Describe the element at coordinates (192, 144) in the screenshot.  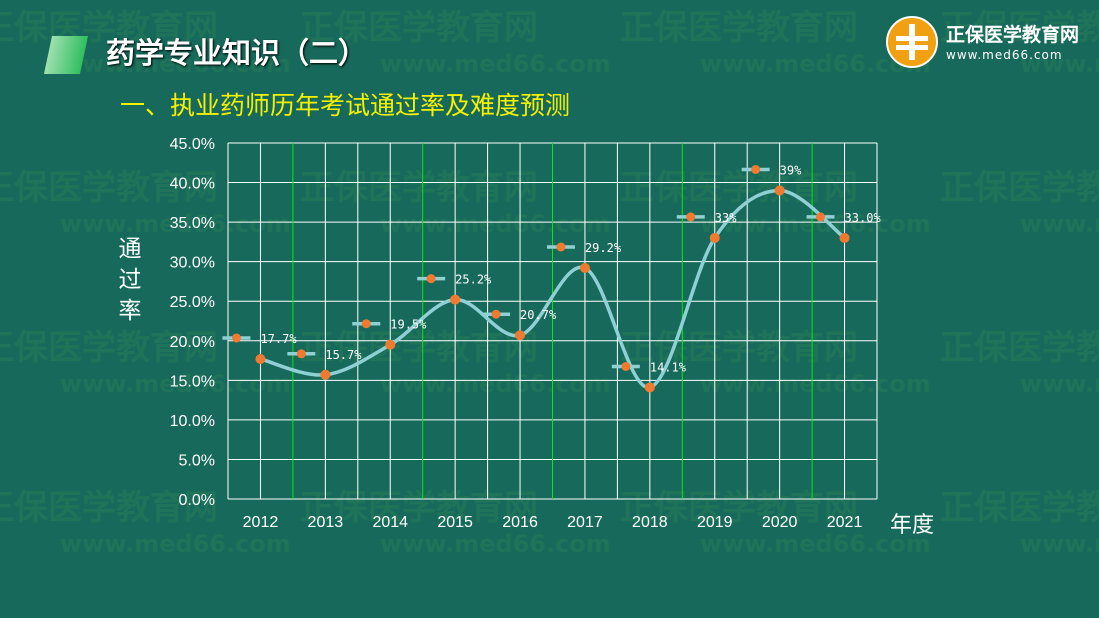
I see `y-tick-label: 45.0%` at that location.